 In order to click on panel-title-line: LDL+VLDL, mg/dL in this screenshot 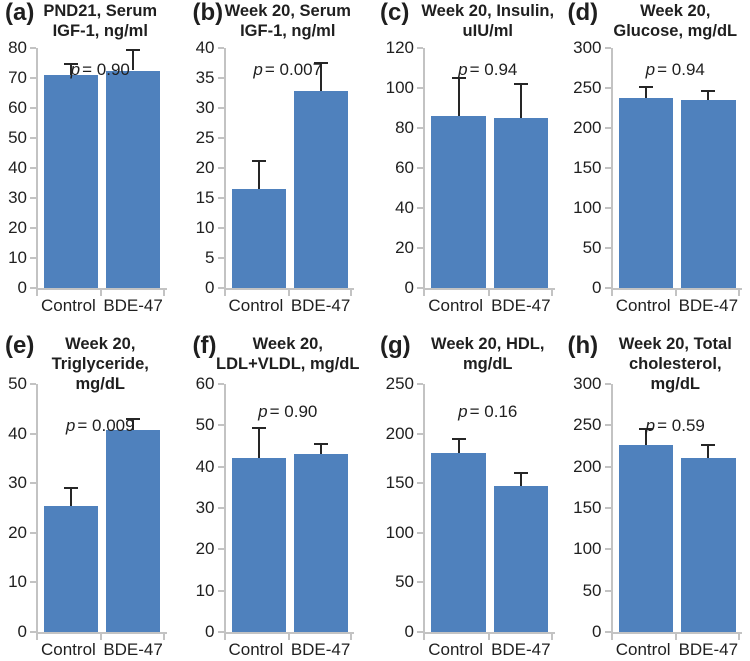, I will do `click(288, 363)`.